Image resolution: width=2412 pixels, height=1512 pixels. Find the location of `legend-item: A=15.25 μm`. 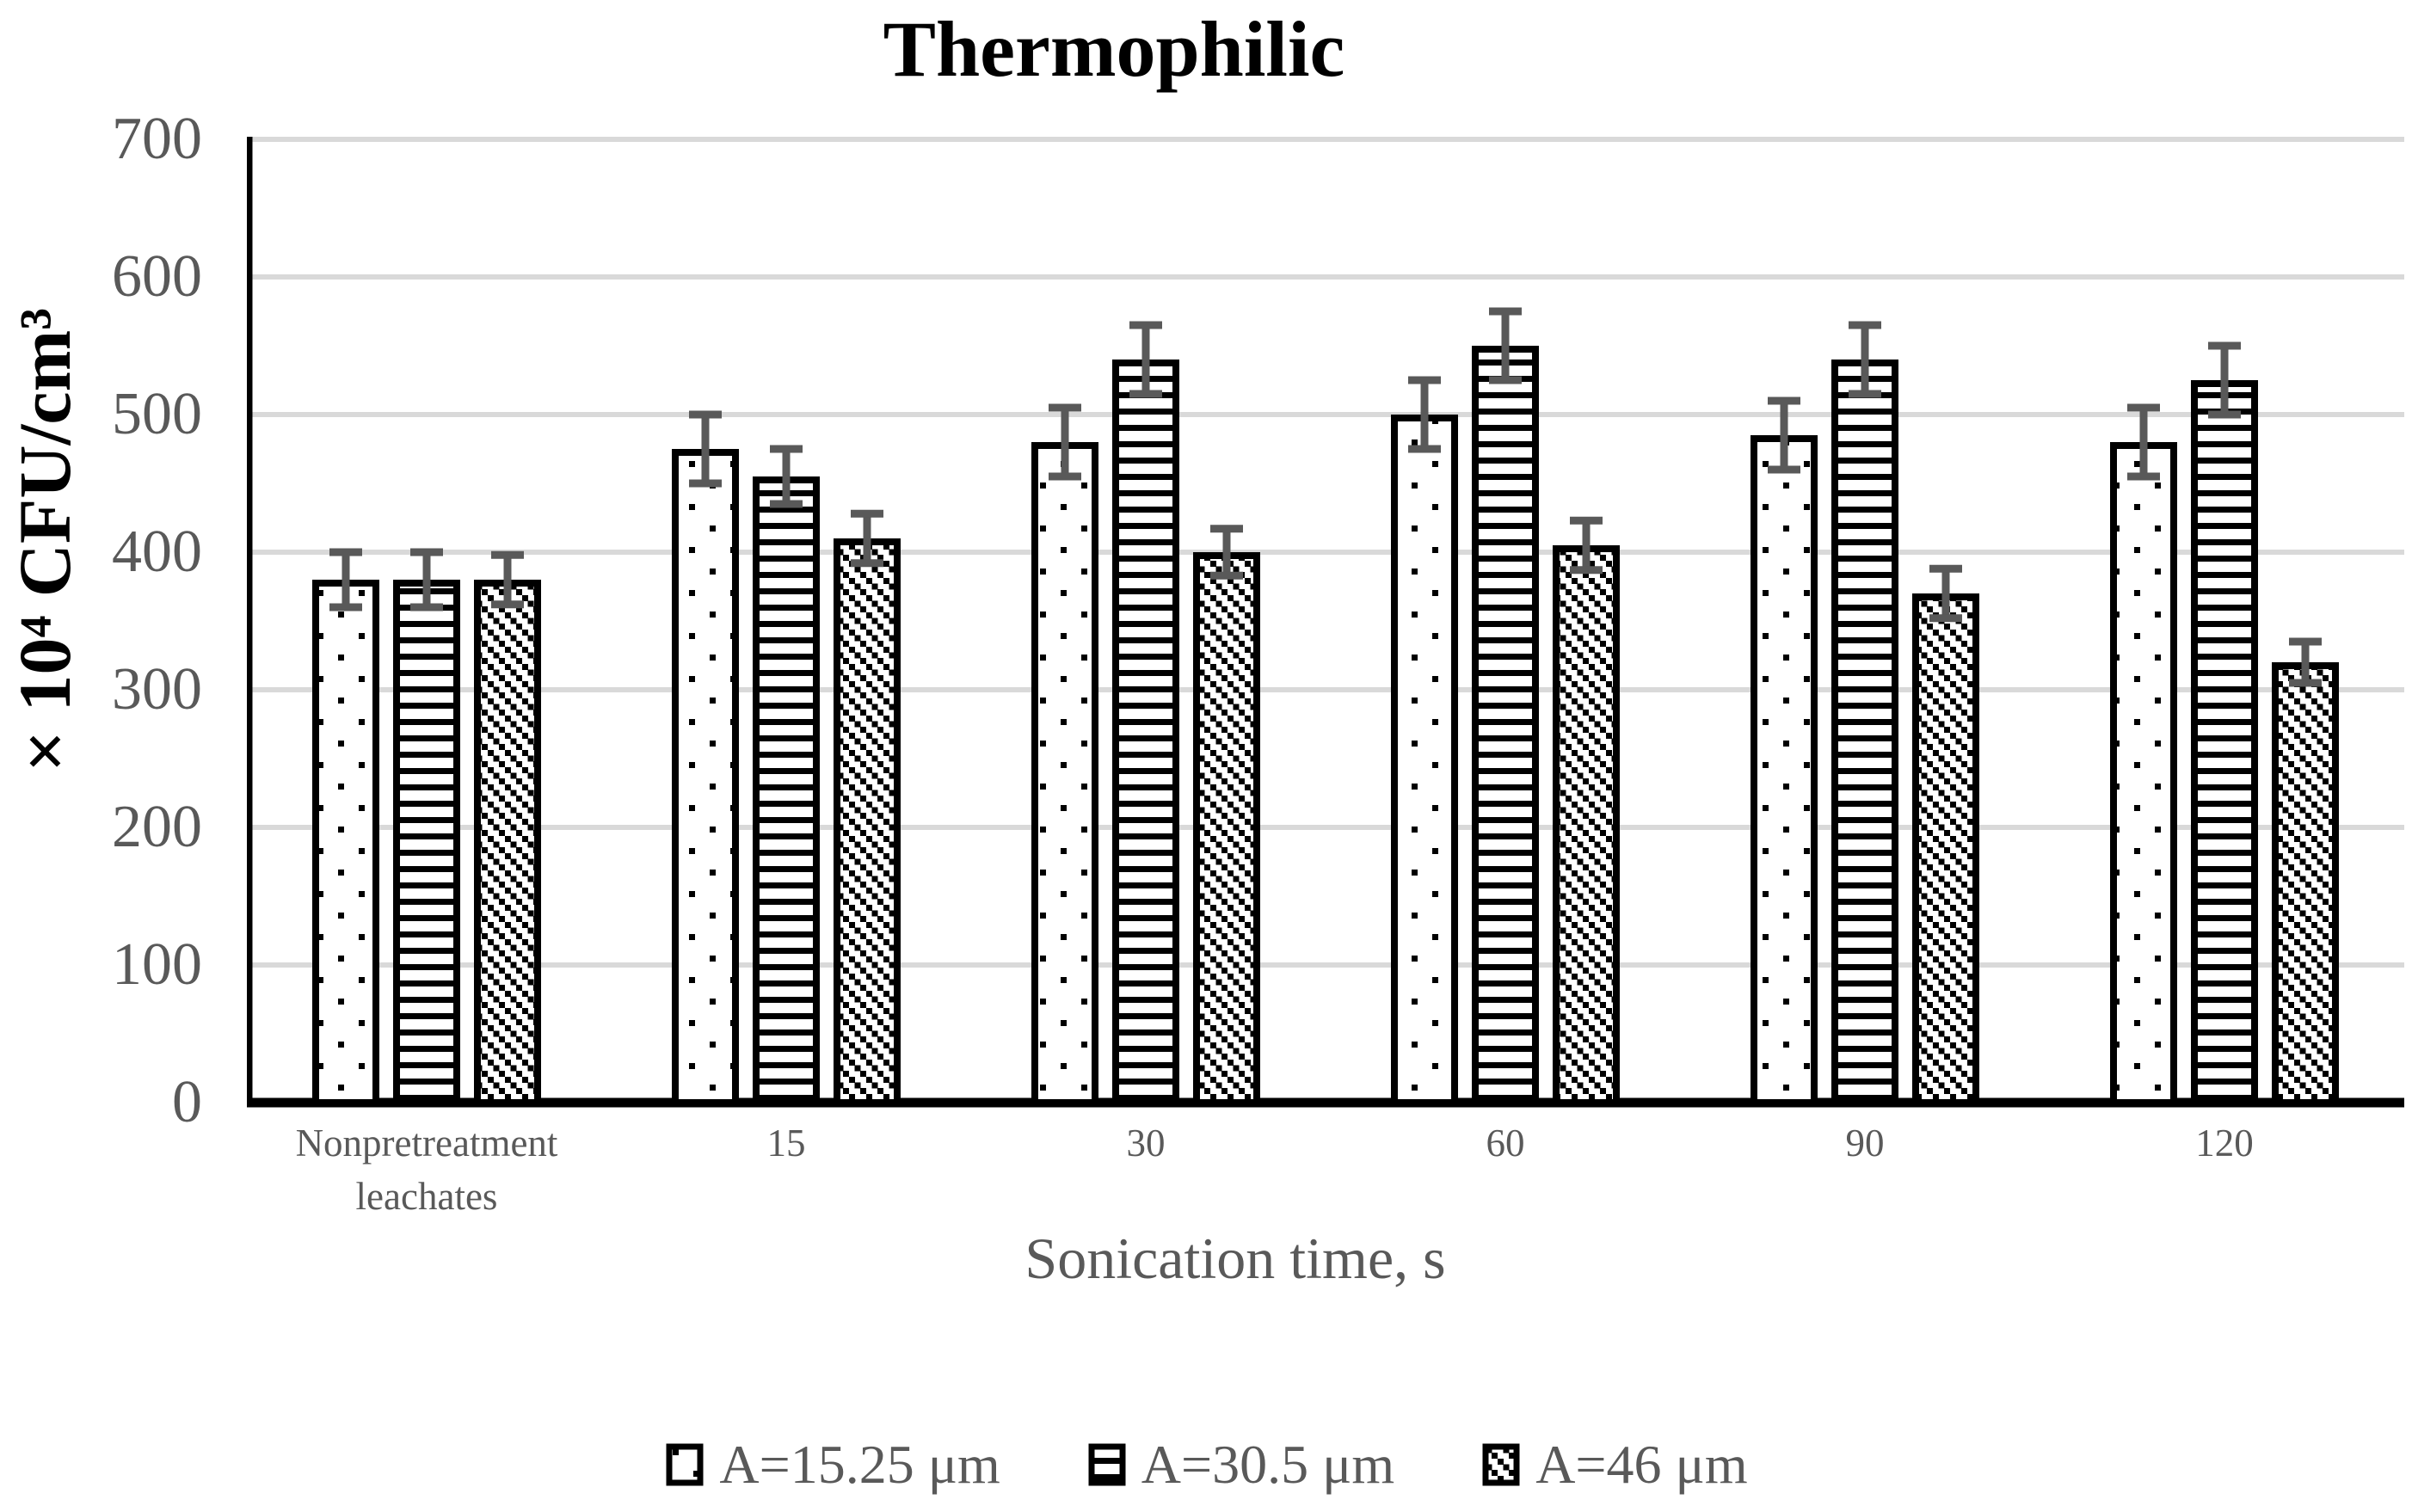

legend-item: A=15.25 μm is located at coordinates (832, 1465).